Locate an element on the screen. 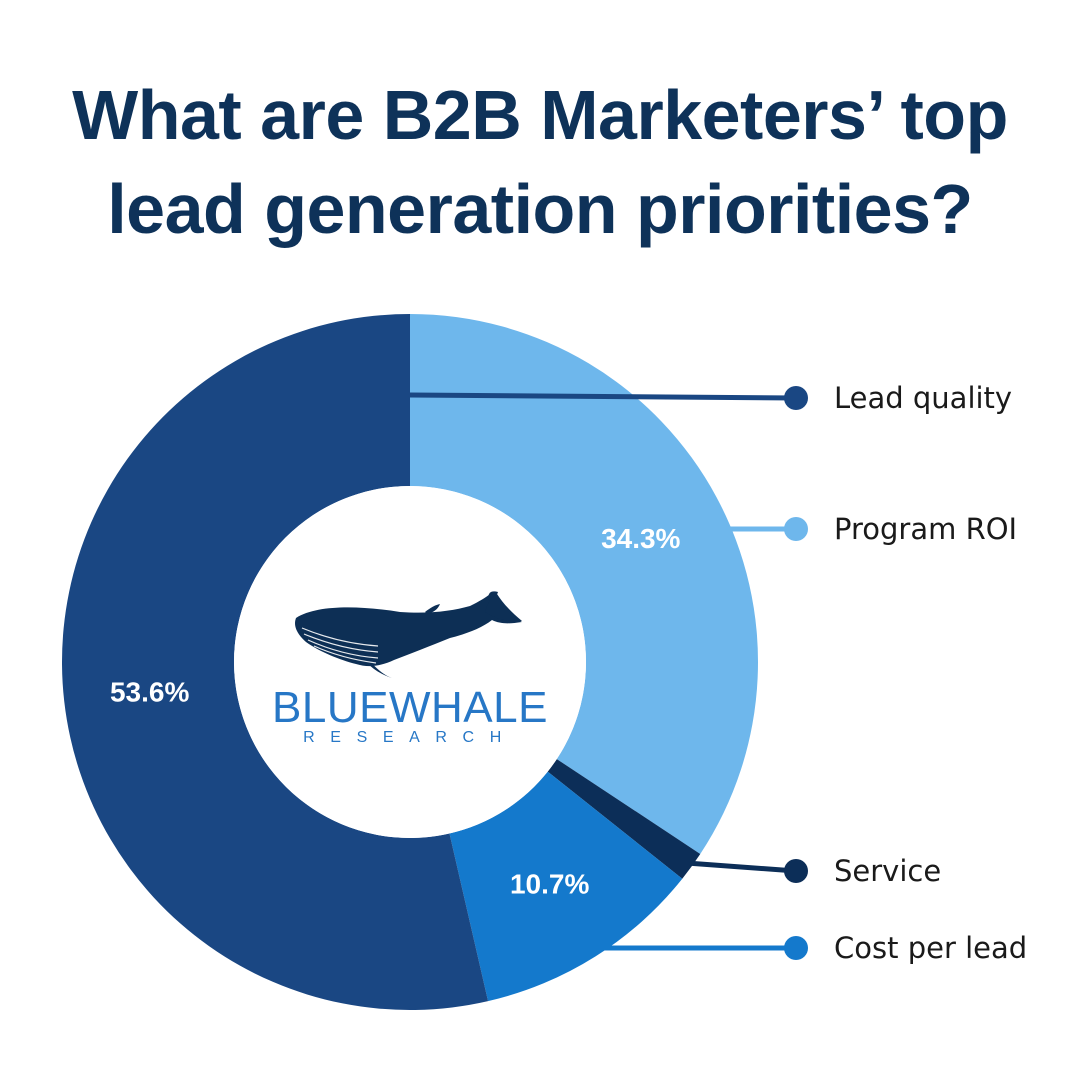  slice-service is located at coordinates (624, 819).